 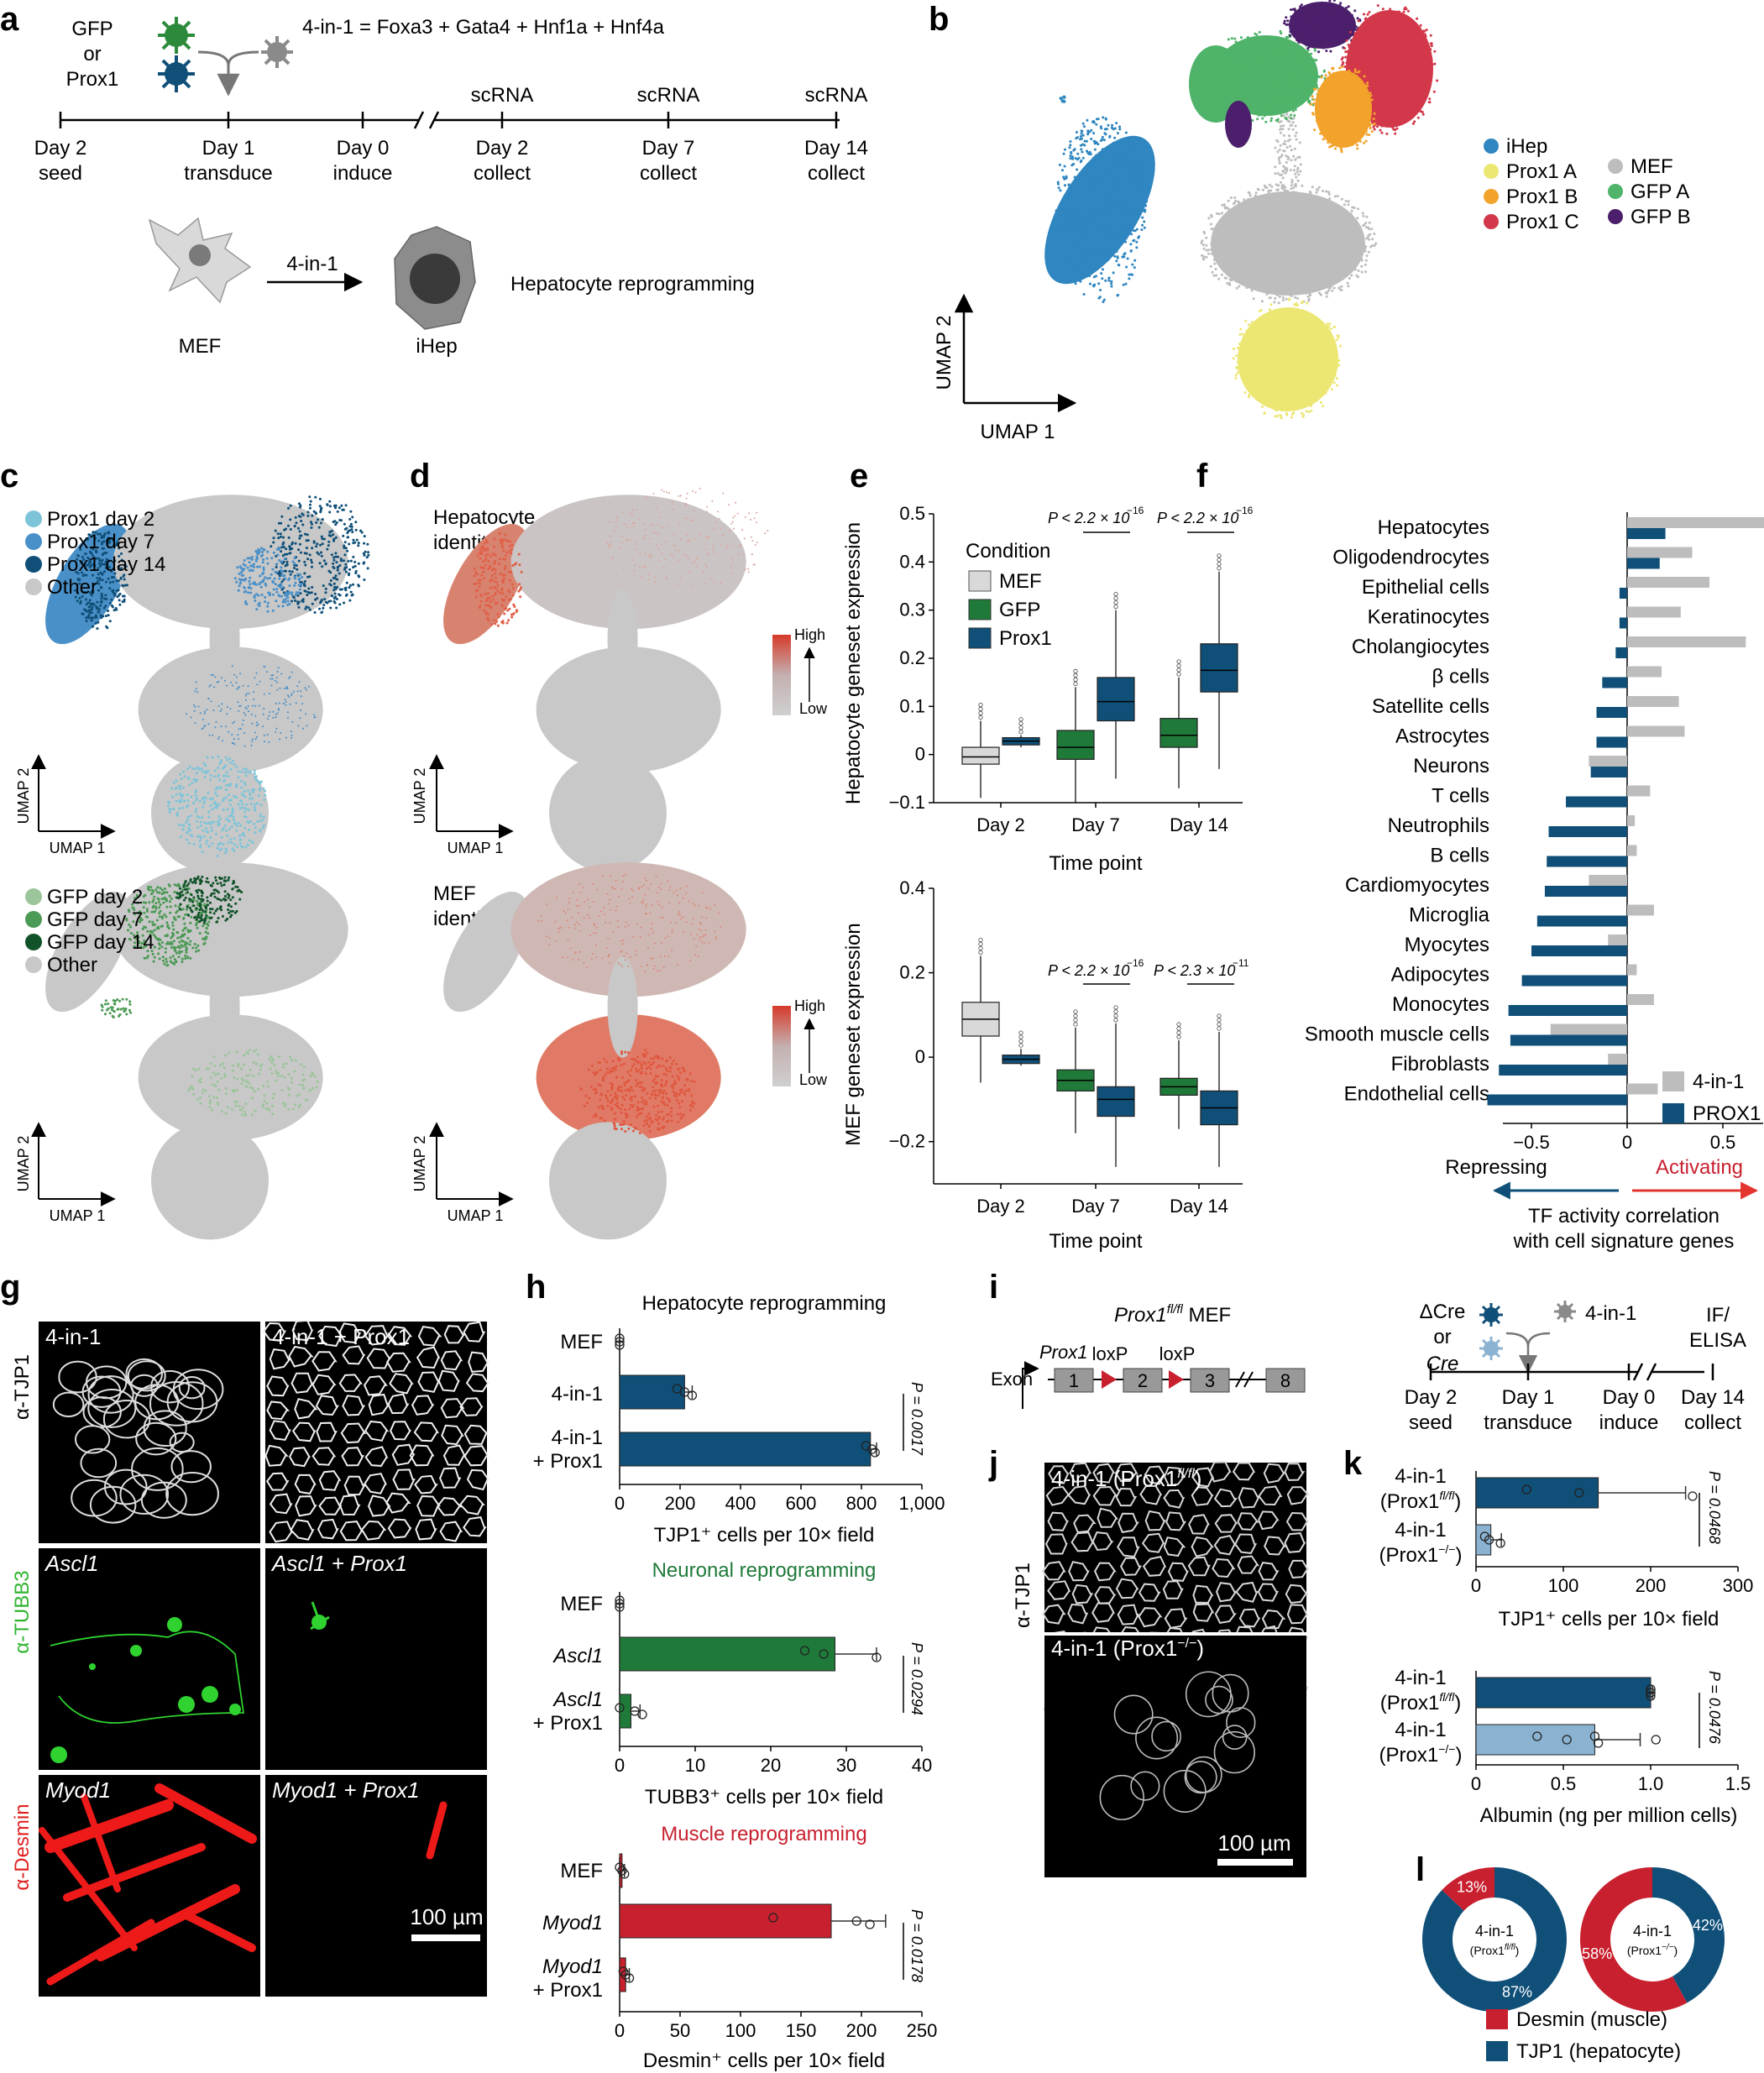 I want to click on x-tick-label: 0, so click(x=620, y=2031).